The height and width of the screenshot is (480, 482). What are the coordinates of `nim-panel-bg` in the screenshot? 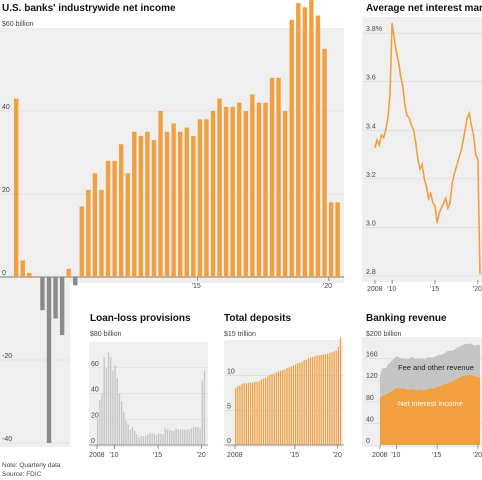 It's located at (422, 149).